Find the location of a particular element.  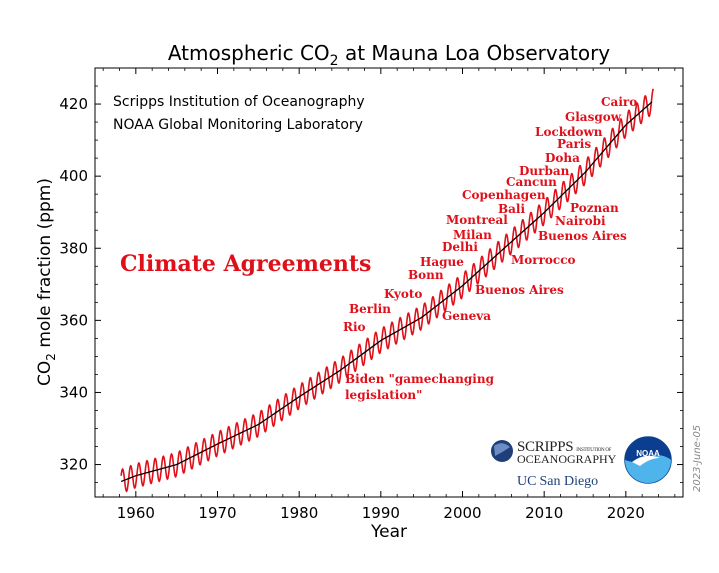

chart-title-main: Atmospheric CO is located at coordinates (249, 53).